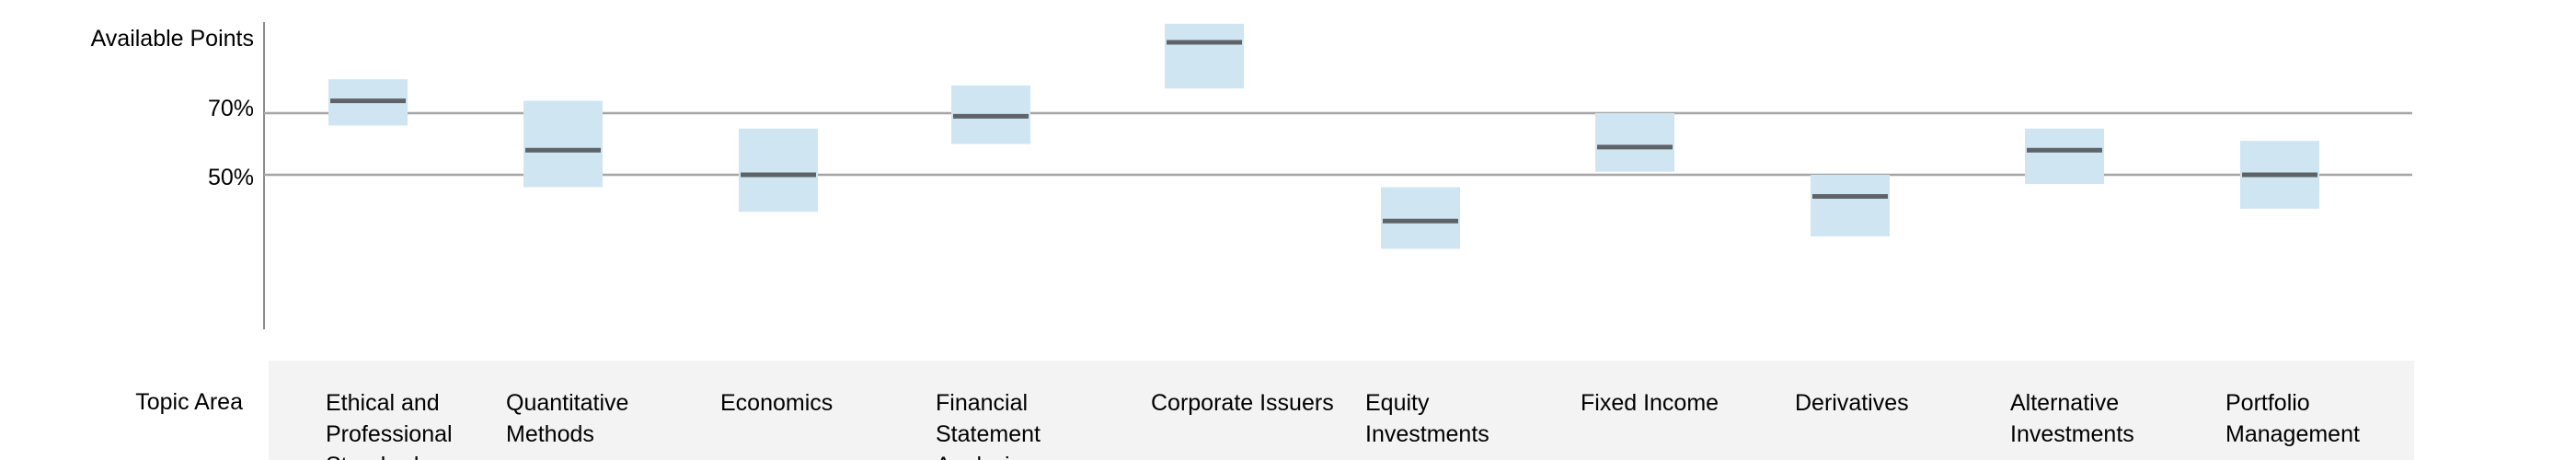 The height and width of the screenshot is (460, 2576). I want to click on category-label: Corporate Issuers, so click(1242, 403).